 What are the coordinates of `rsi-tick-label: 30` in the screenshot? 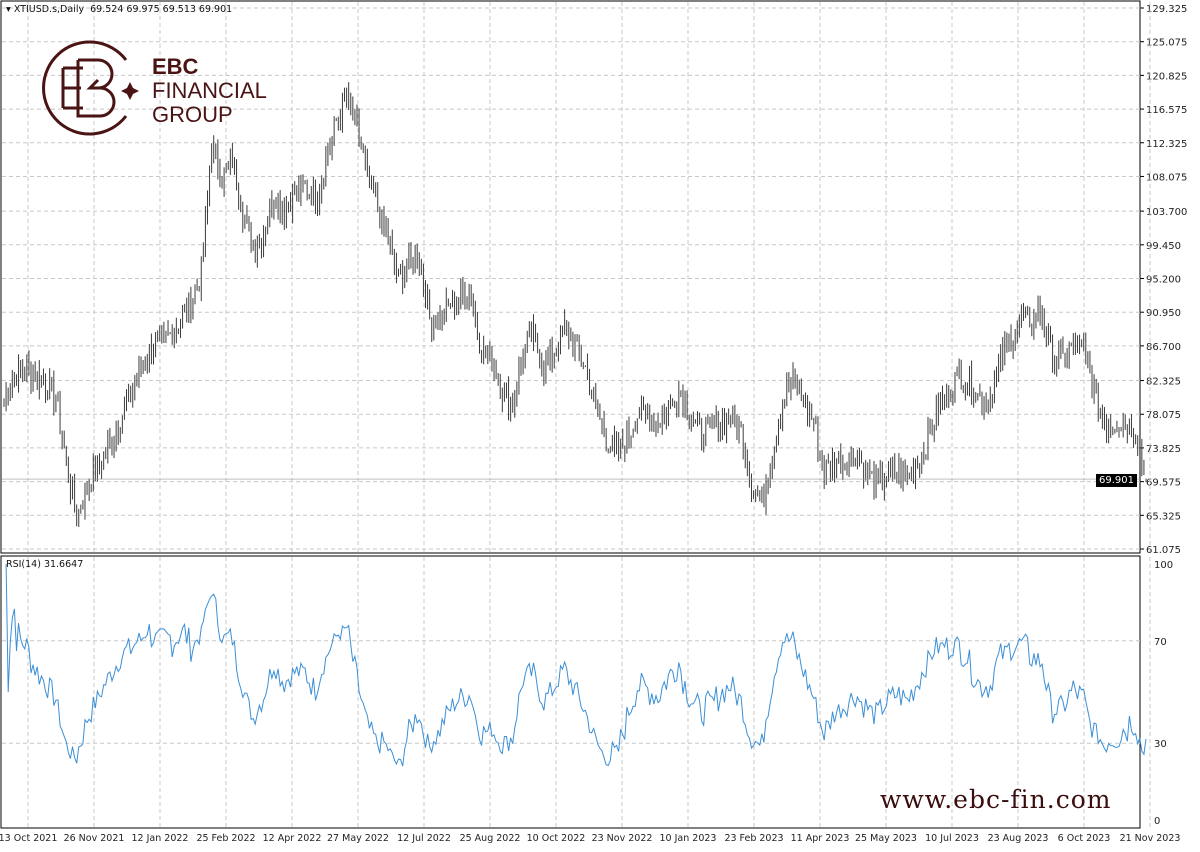 It's located at (1160, 744).